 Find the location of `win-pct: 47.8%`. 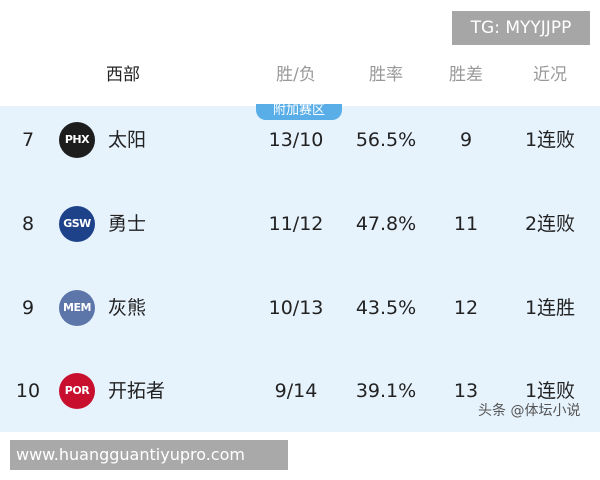

win-pct: 47.8% is located at coordinates (386, 224).